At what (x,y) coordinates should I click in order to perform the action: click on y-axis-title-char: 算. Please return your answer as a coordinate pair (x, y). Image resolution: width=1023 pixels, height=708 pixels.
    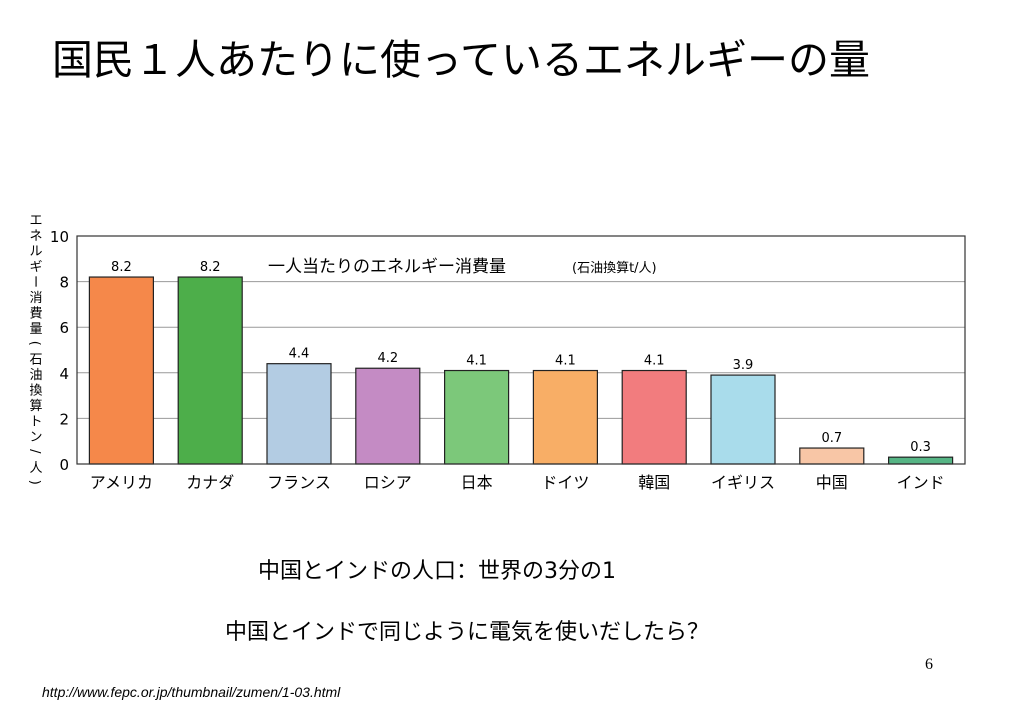
    Looking at the image, I should click on (35, 406).